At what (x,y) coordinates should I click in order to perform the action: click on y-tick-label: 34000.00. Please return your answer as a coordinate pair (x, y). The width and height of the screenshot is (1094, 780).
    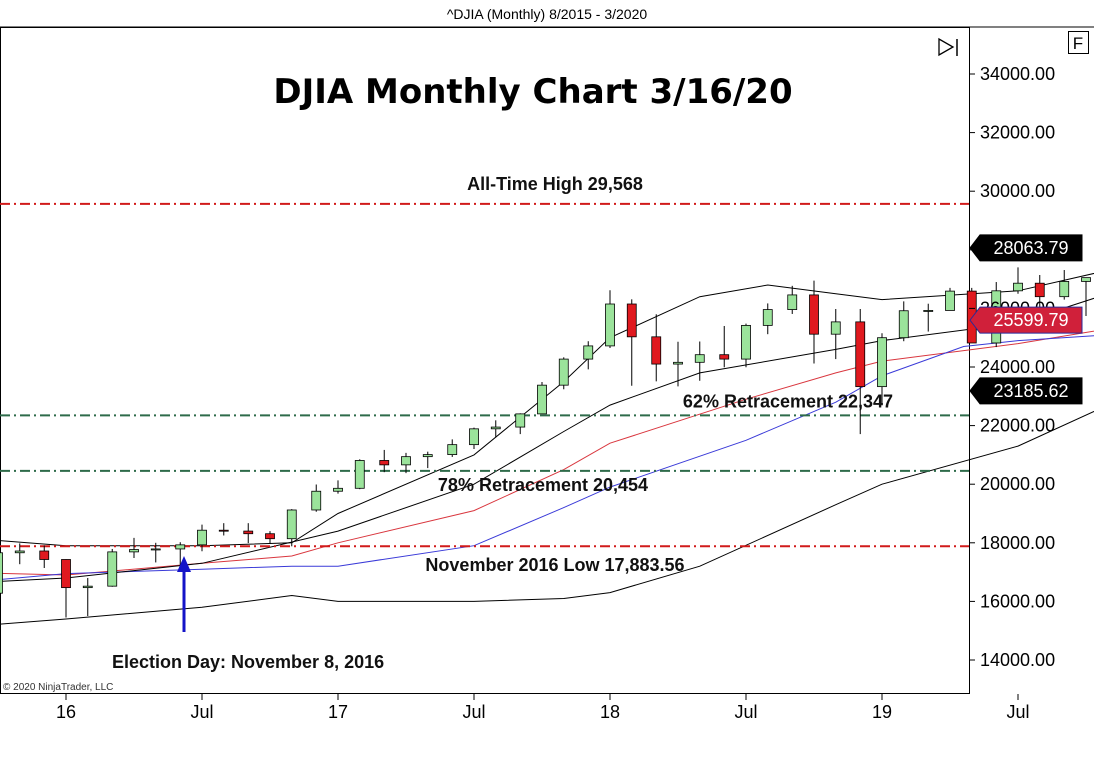
    Looking at the image, I should click on (1017, 74).